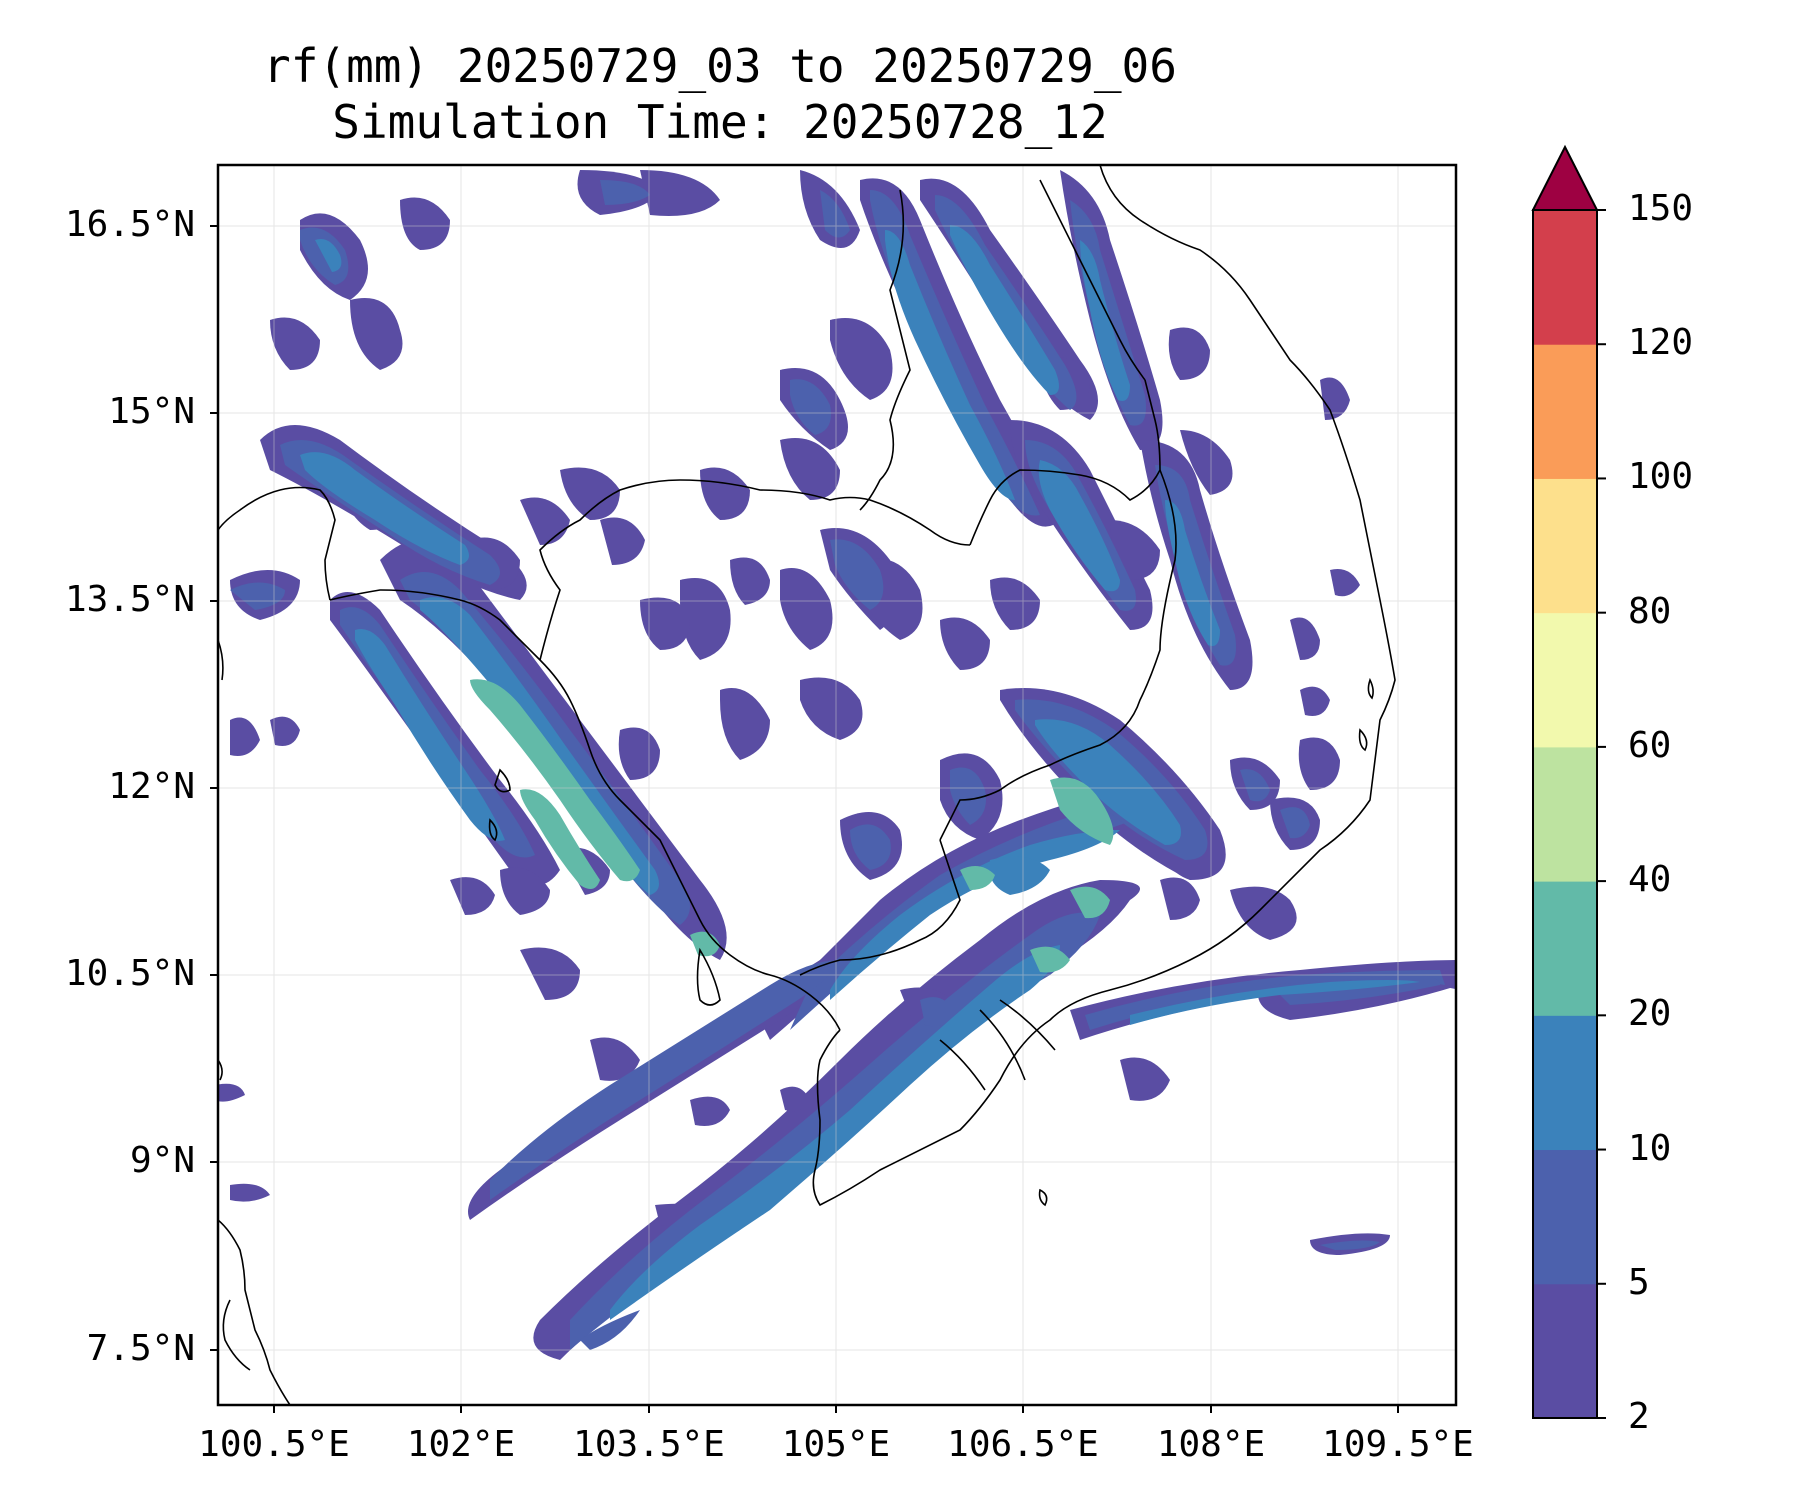 The image size is (1800, 1500). What do you see at coordinates (129, 973) in the screenshot?
I see `lat-tick-label: 10.5°N` at bounding box center [129, 973].